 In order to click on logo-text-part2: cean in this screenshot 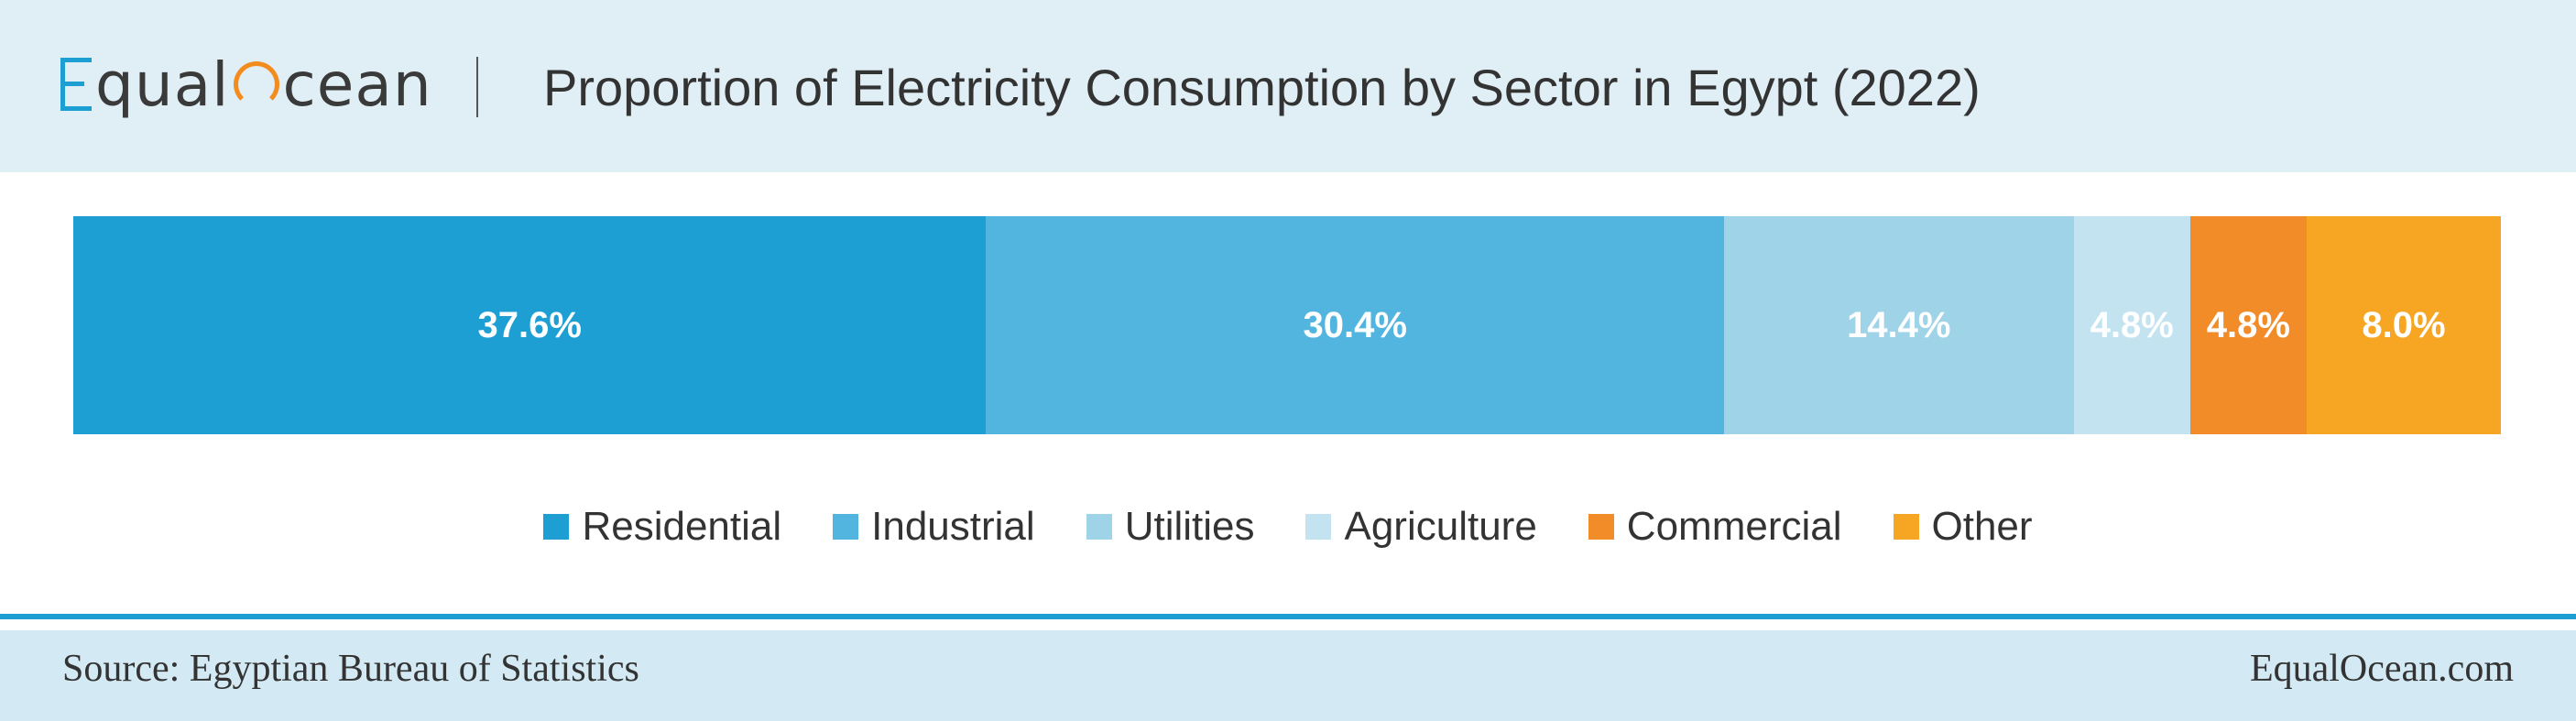, I will do `click(357, 84)`.